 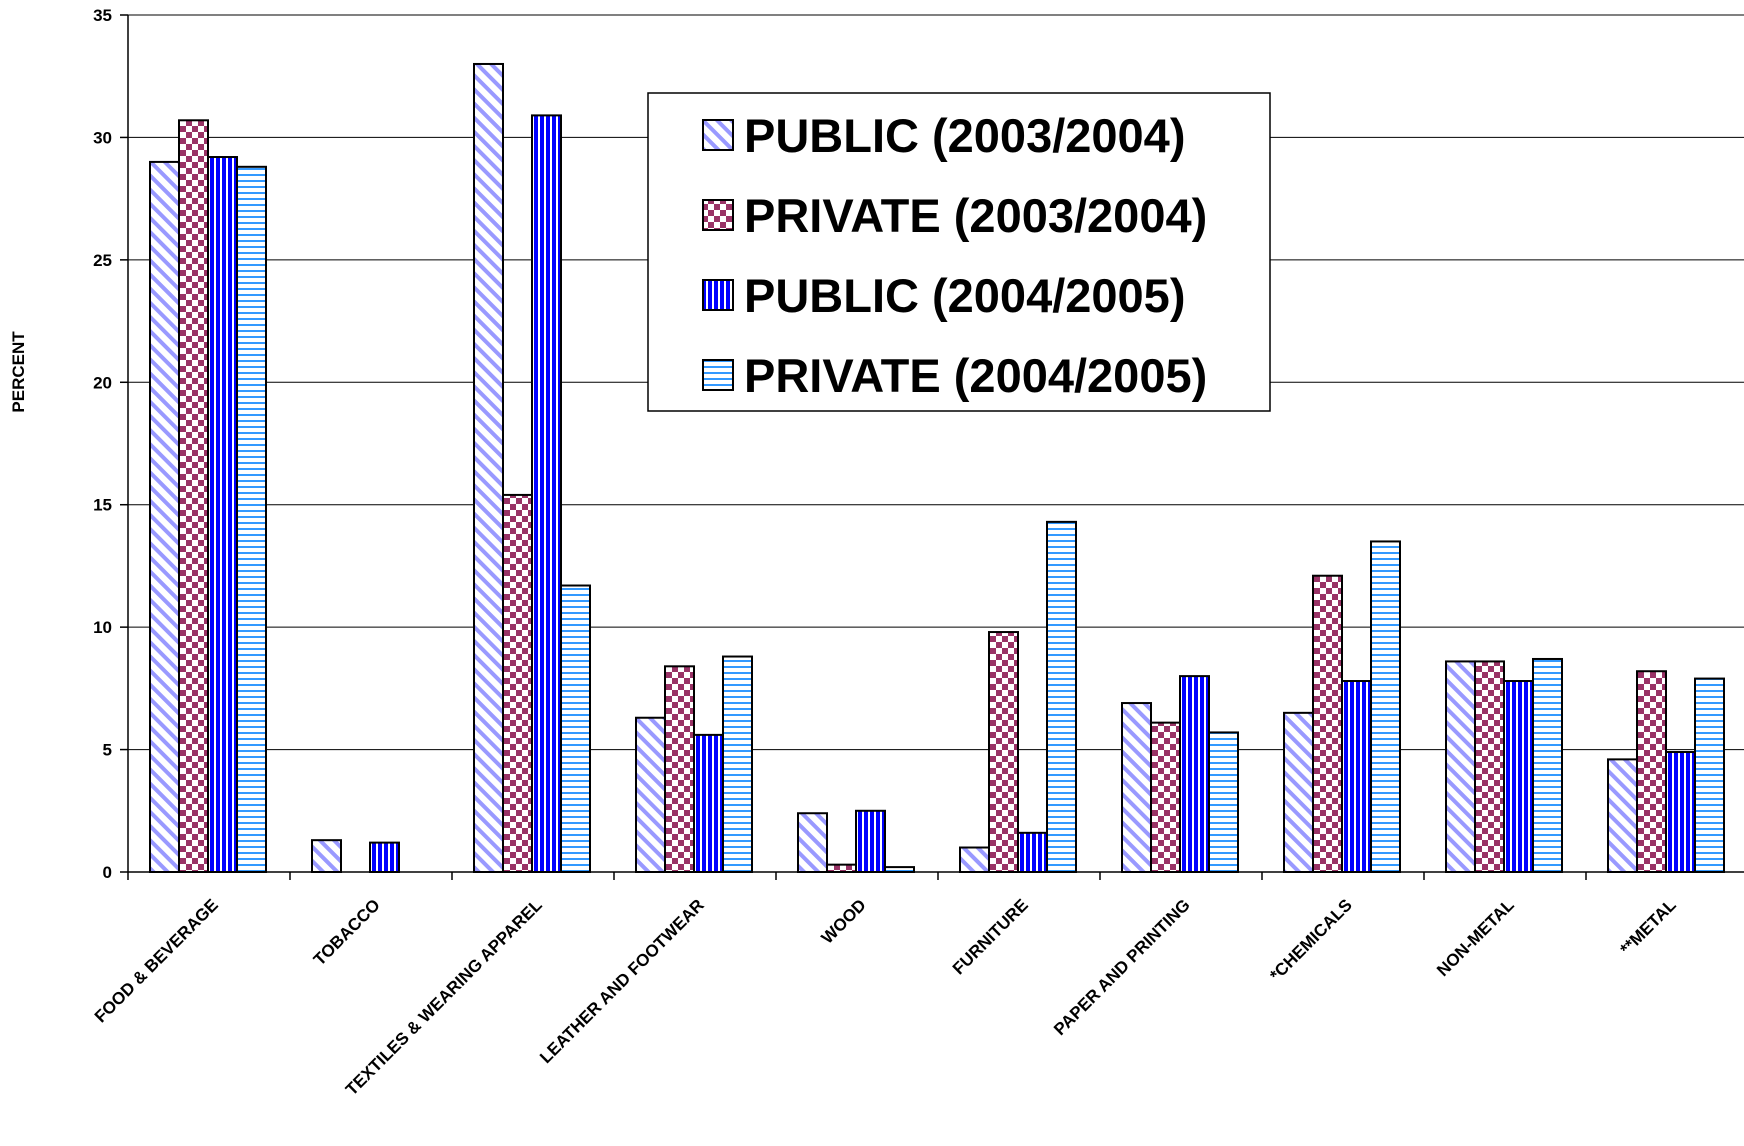 What do you see at coordinates (718, 215) in the screenshot?
I see `legend-swatch-private-2003-2004` at bounding box center [718, 215].